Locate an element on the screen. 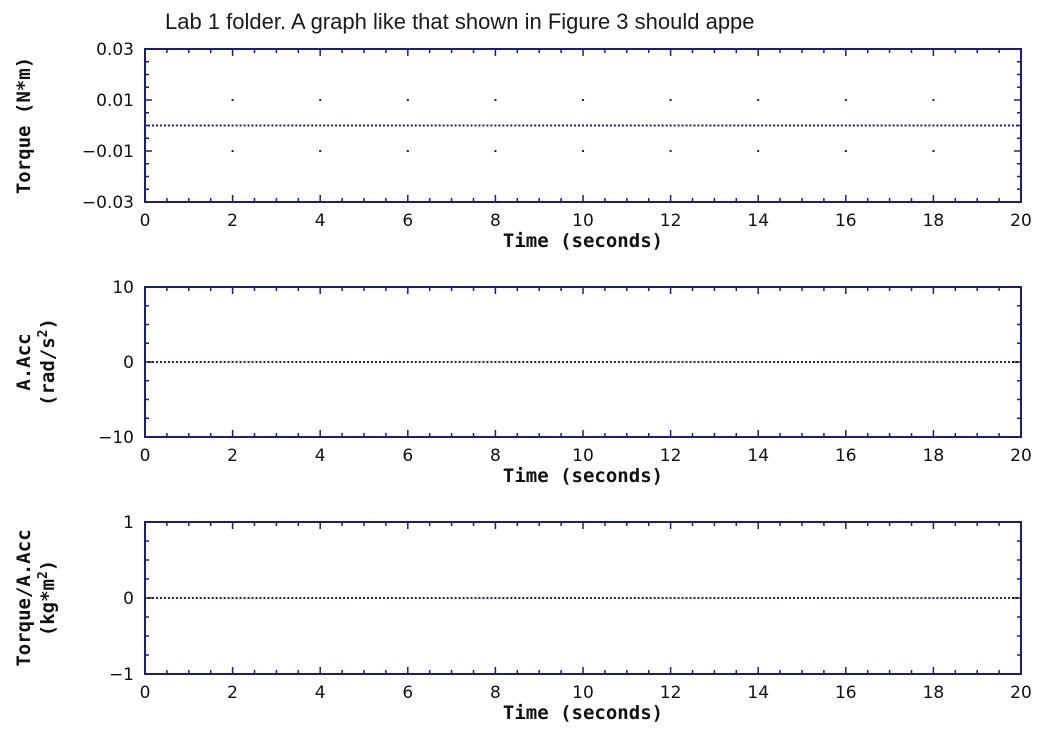 The width and height of the screenshot is (1039, 738). x-tick-label: 18 is located at coordinates (934, 456).